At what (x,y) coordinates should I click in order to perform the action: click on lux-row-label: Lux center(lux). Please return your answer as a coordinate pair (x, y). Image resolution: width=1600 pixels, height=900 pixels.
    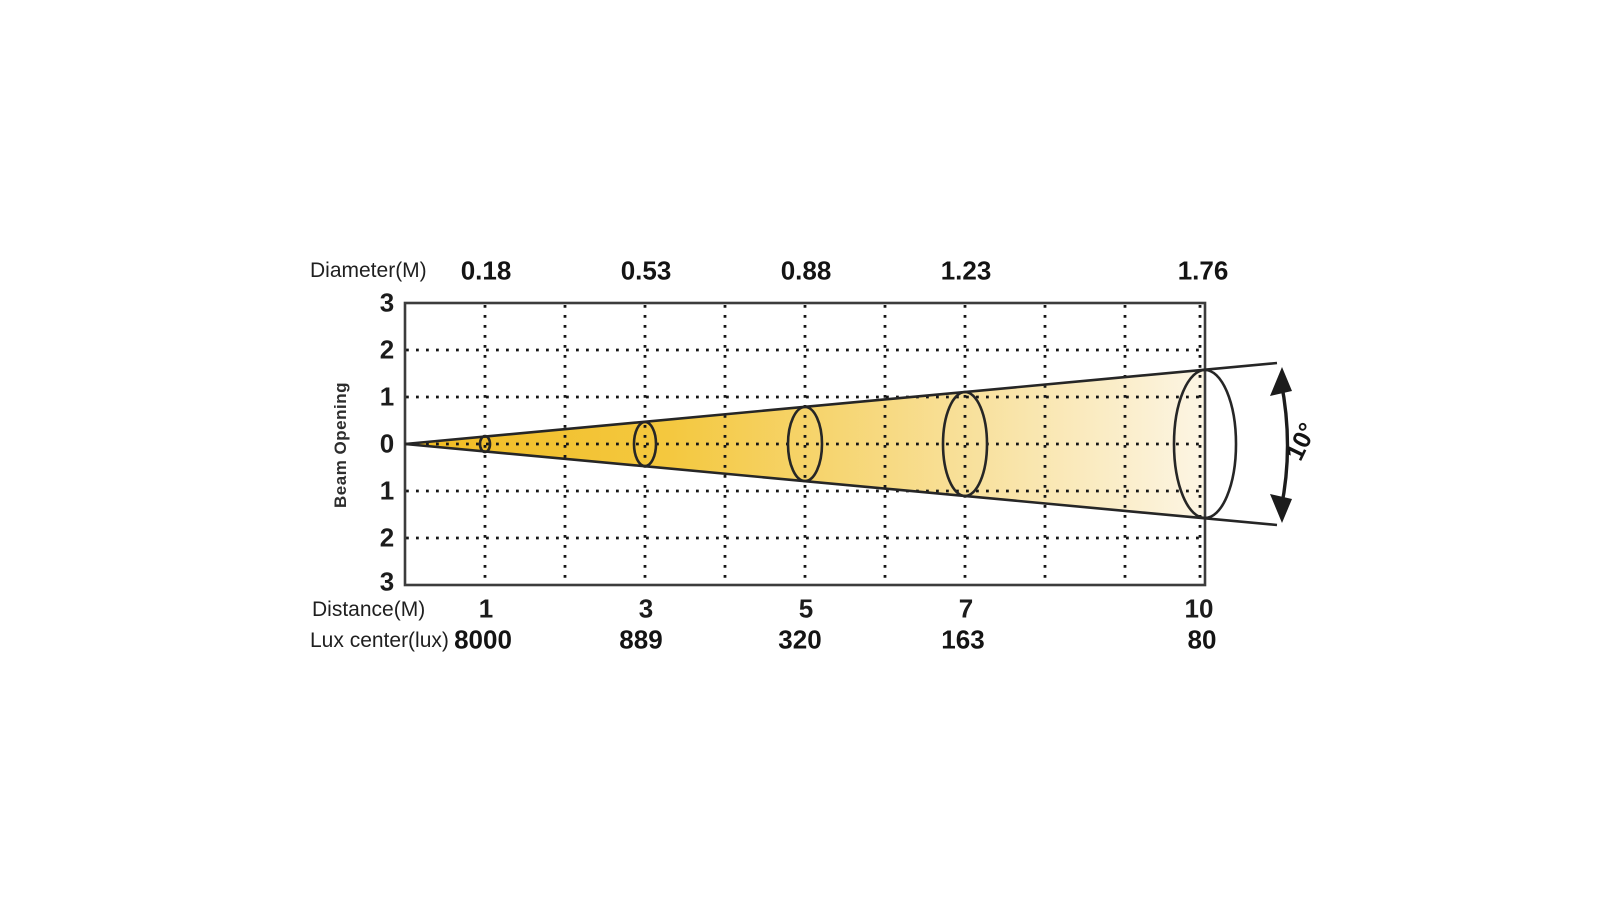
    Looking at the image, I should click on (379, 640).